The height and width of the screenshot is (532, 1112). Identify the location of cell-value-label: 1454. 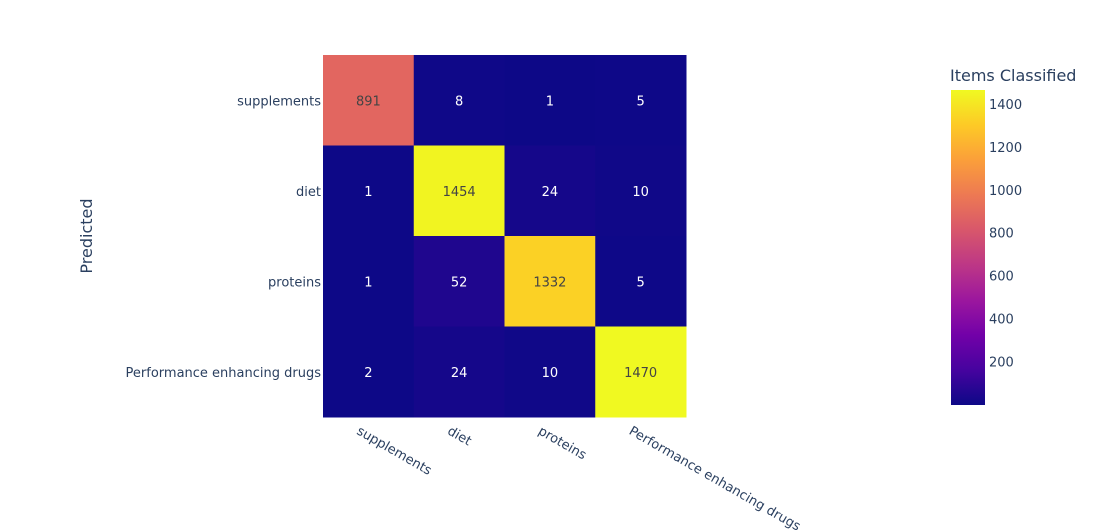
(459, 192).